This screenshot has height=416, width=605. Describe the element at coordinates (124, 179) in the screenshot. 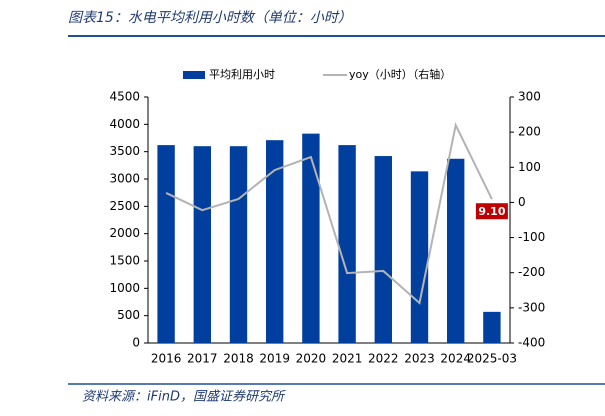

I see `y-tick-label: 3000` at that location.